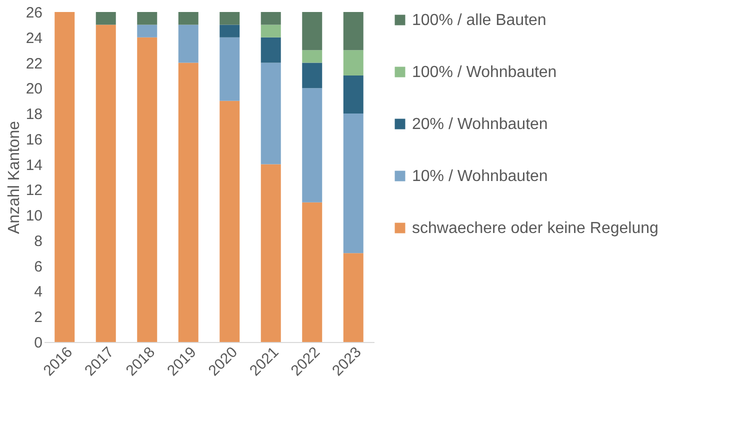 The image size is (740, 430). I want to click on legend-label: 100% / Wohnbauten, so click(484, 72).